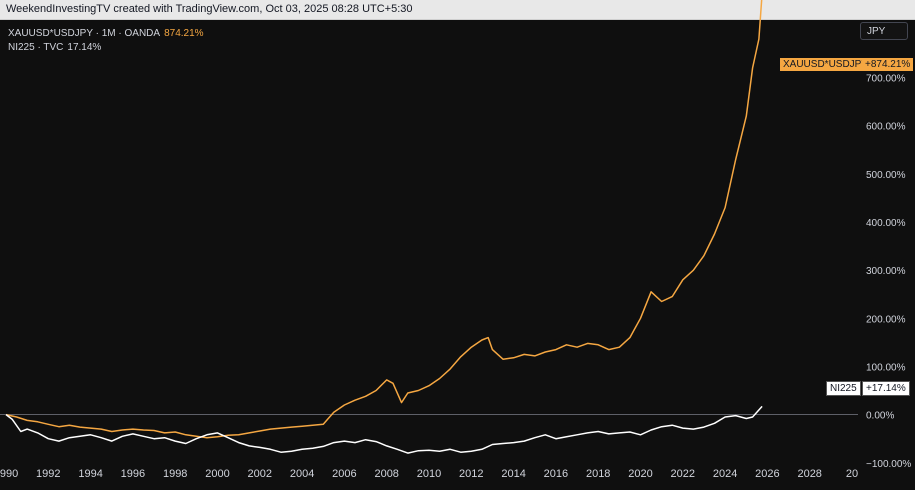 This screenshot has height=490, width=915. Describe the element at coordinates (384, 429) in the screenshot. I see `series-line-nikkei` at that location.